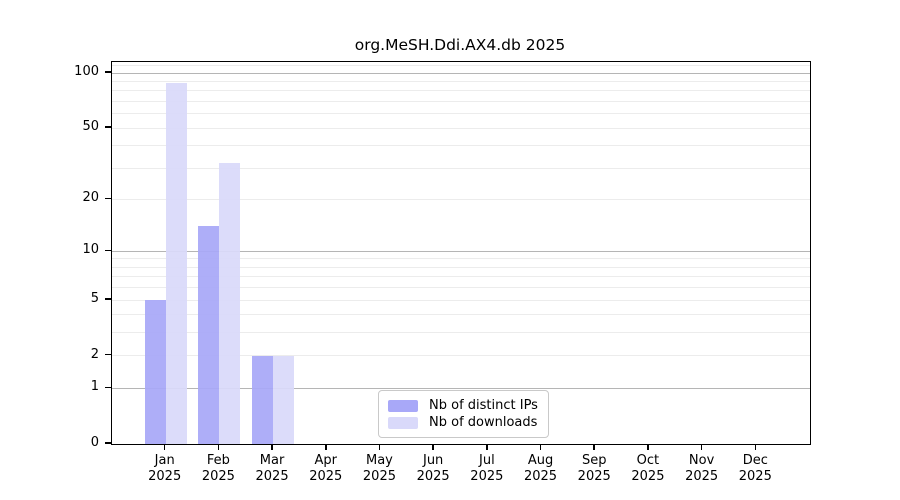 This screenshot has width=900, height=500. Describe the element at coordinates (94, 442) in the screenshot. I see `y-axis-tick-label: 0` at that location.